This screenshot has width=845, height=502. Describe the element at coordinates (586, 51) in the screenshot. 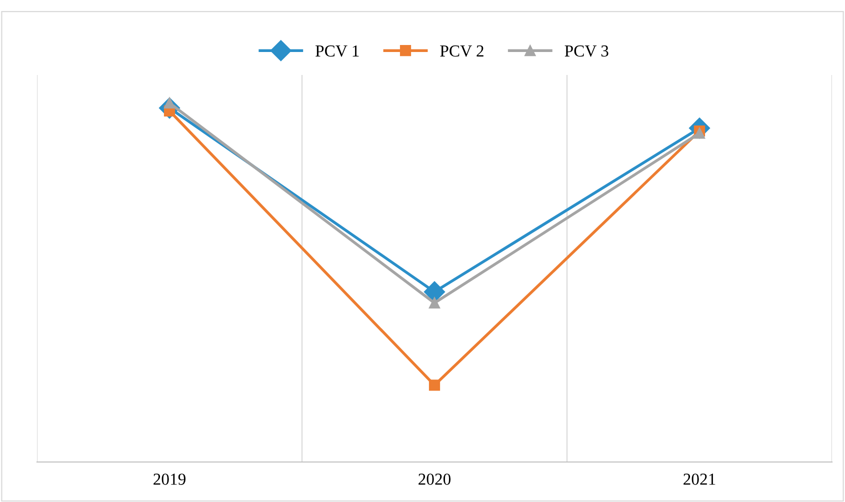

I see `legend-label: PCV 3` at that location.